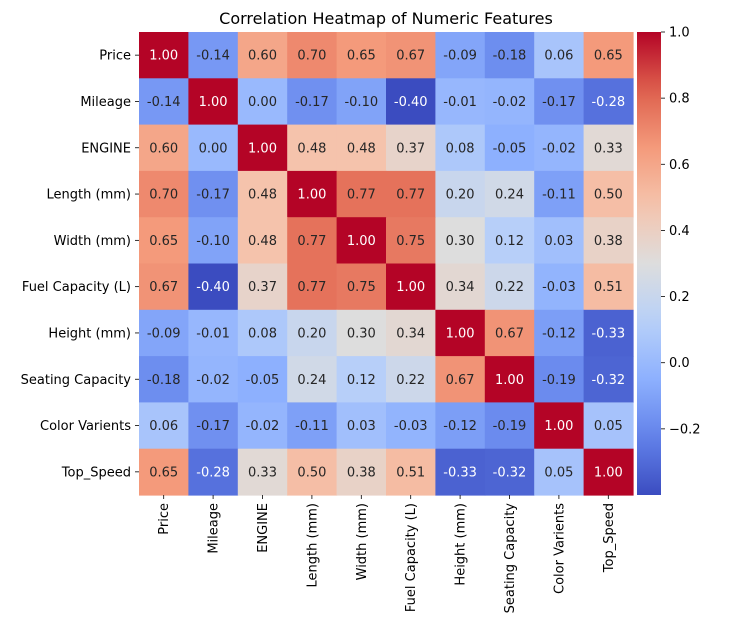 This screenshot has width=741, height=636. What do you see at coordinates (679, 363) in the screenshot?
I see `colorbar-tick-label: 0.0` at bounding box center [679, 363].